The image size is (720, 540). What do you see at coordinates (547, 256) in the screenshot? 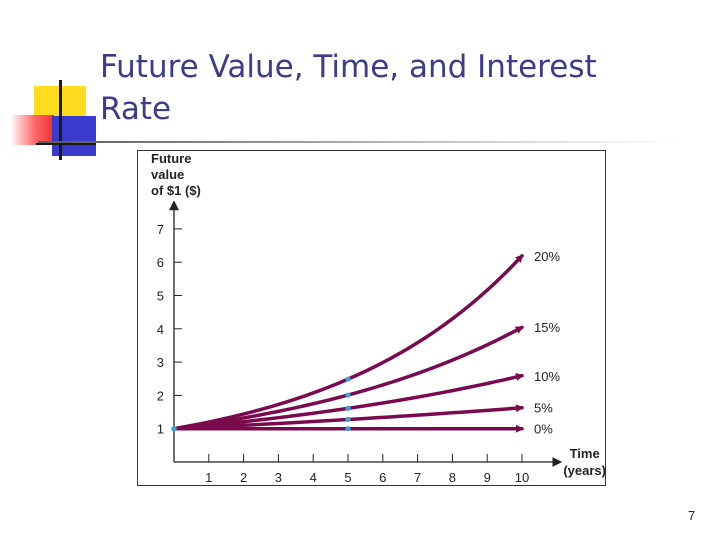
I see `series-label: 20%` at bounding box center [547, 256].